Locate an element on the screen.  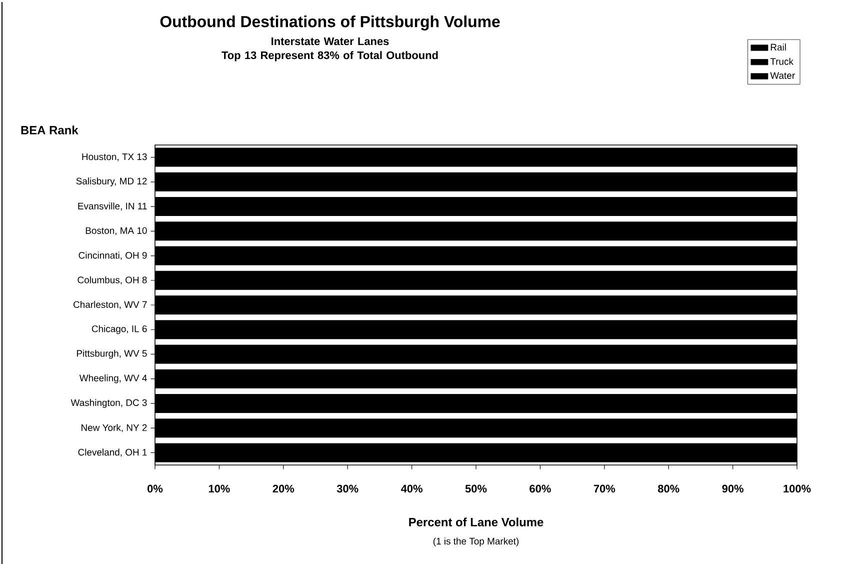
y-tick-label: Chicago, IL 6 is located at coordinates (119, 329).